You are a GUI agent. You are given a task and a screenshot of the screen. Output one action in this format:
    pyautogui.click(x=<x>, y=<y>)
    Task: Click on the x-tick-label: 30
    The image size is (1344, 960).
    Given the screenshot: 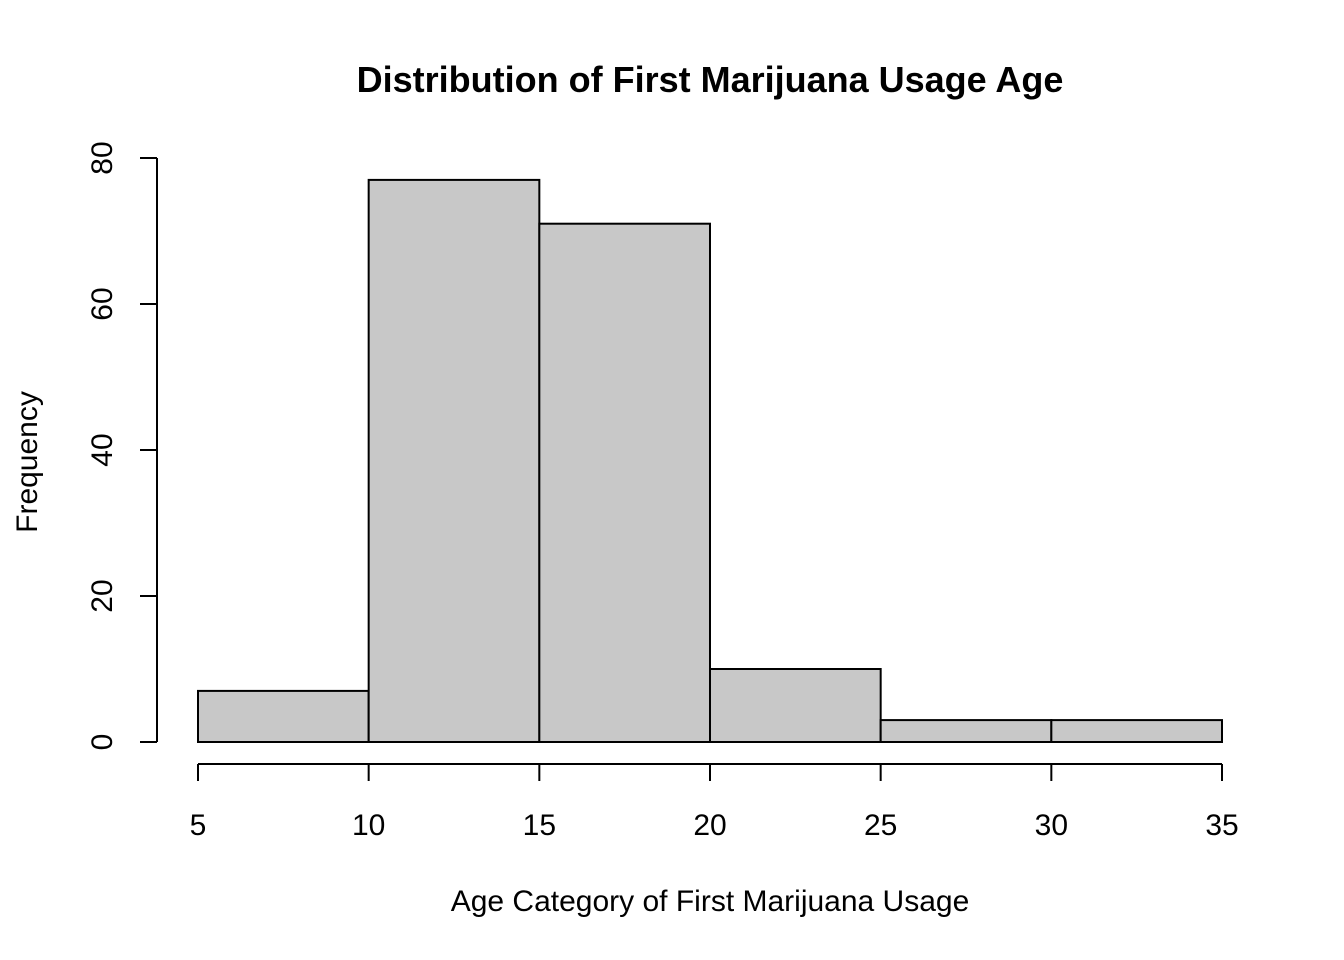 What is the action you would take?
    pyautogui.click(x=1051, y=825)
    